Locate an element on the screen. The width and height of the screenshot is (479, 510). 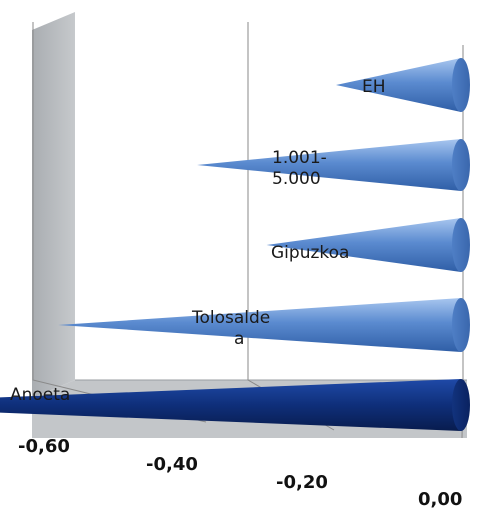
tick-label-1: -0,40 is located at coordinates (172, 464).